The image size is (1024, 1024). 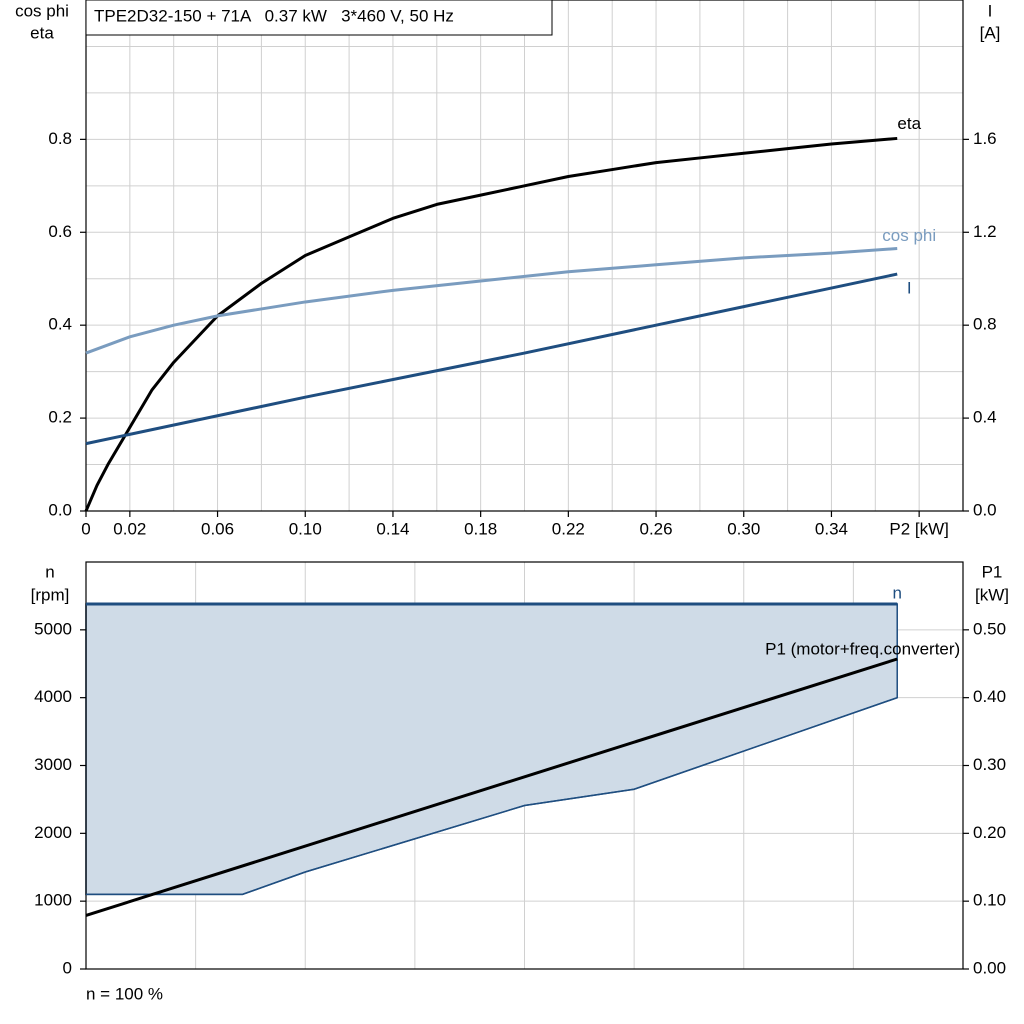 I want to click on y-axis-label: eta, so click(x=42, y=32).